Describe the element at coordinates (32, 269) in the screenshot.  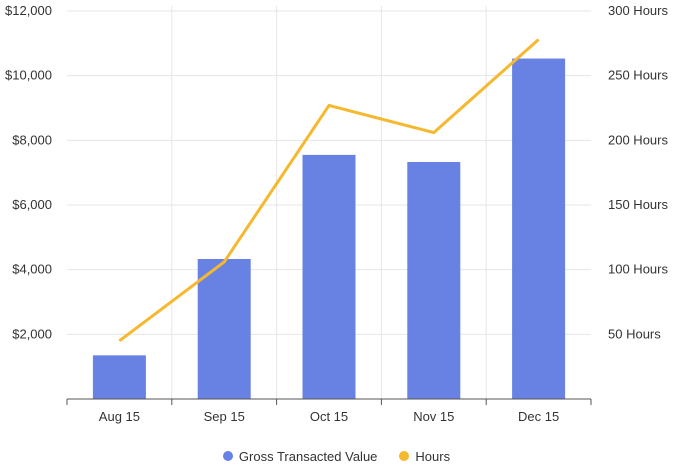
I see `y-left-tick-label: $4,000` at that location.